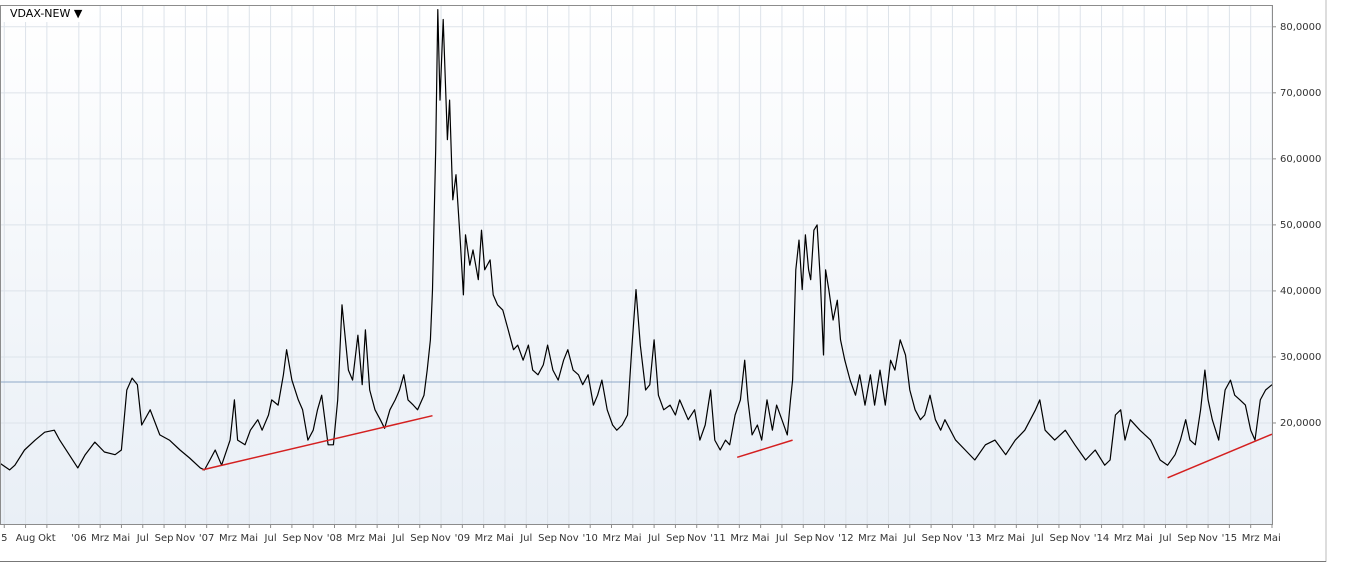 Image resolution: width=1348 pixels, height=564 pixels. What do you see at coordinates (1229, 538) in the screenshot?
I see `x-tick-label: '15` at bounding box center [1229, 538].